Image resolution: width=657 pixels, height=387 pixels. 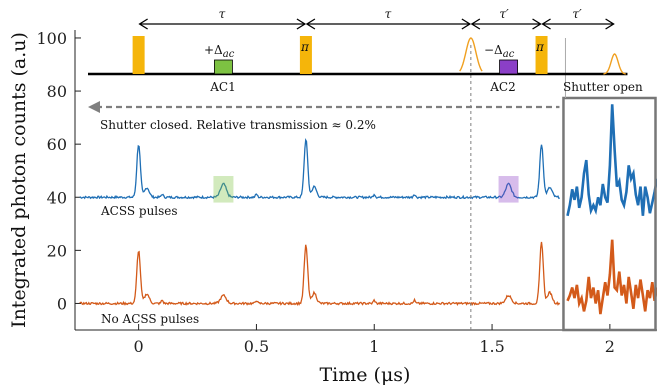 I want to click on x-tick-label: 0, so click(x=139, y=346).